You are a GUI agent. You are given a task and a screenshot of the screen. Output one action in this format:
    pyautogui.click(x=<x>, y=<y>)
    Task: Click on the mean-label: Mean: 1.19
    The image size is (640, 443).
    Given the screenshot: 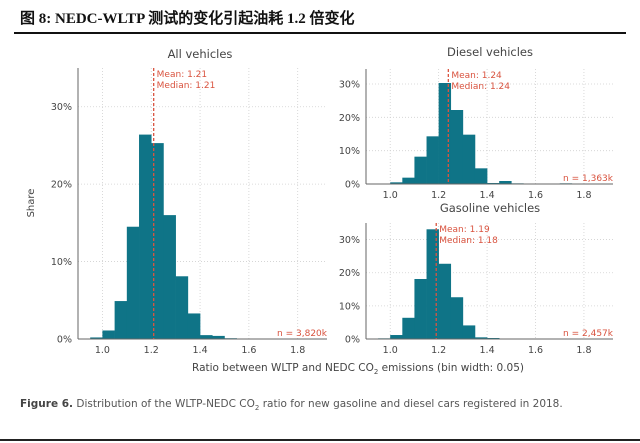 What is the action you would take?
    pyautogui.click(x=464, y=230)
    